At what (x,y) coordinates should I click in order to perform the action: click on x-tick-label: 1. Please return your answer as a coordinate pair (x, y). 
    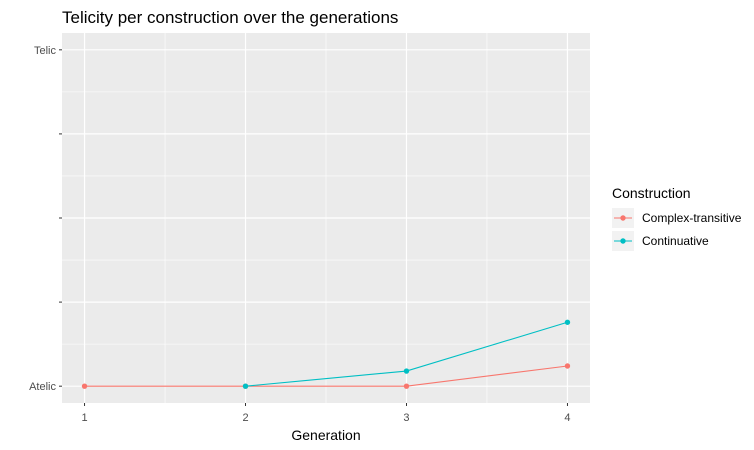
    Looking at the image, I should click on (84, 418).